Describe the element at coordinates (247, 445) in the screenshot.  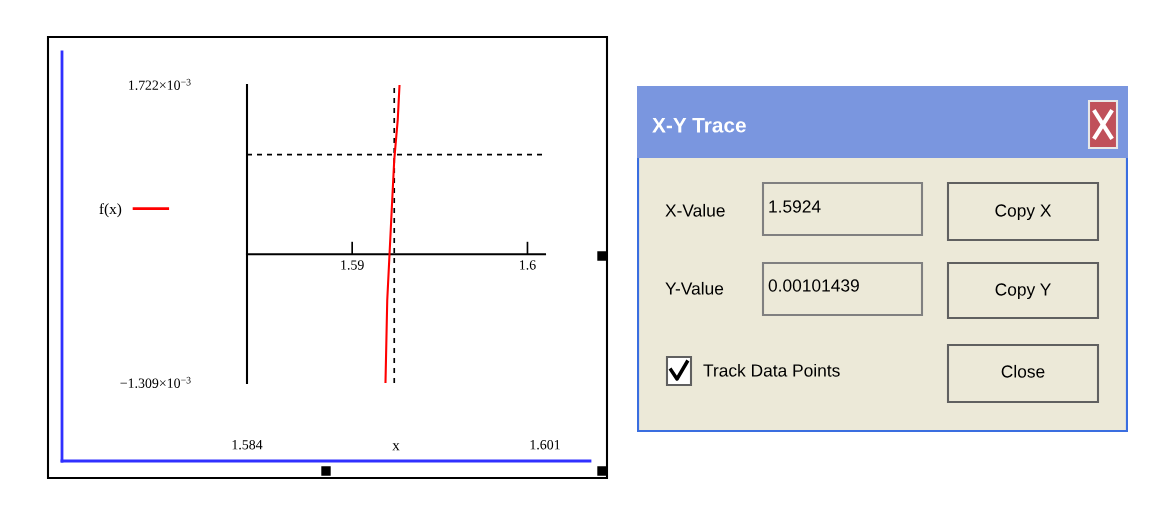
I see `x2-tick-label: 1.584` at that location.